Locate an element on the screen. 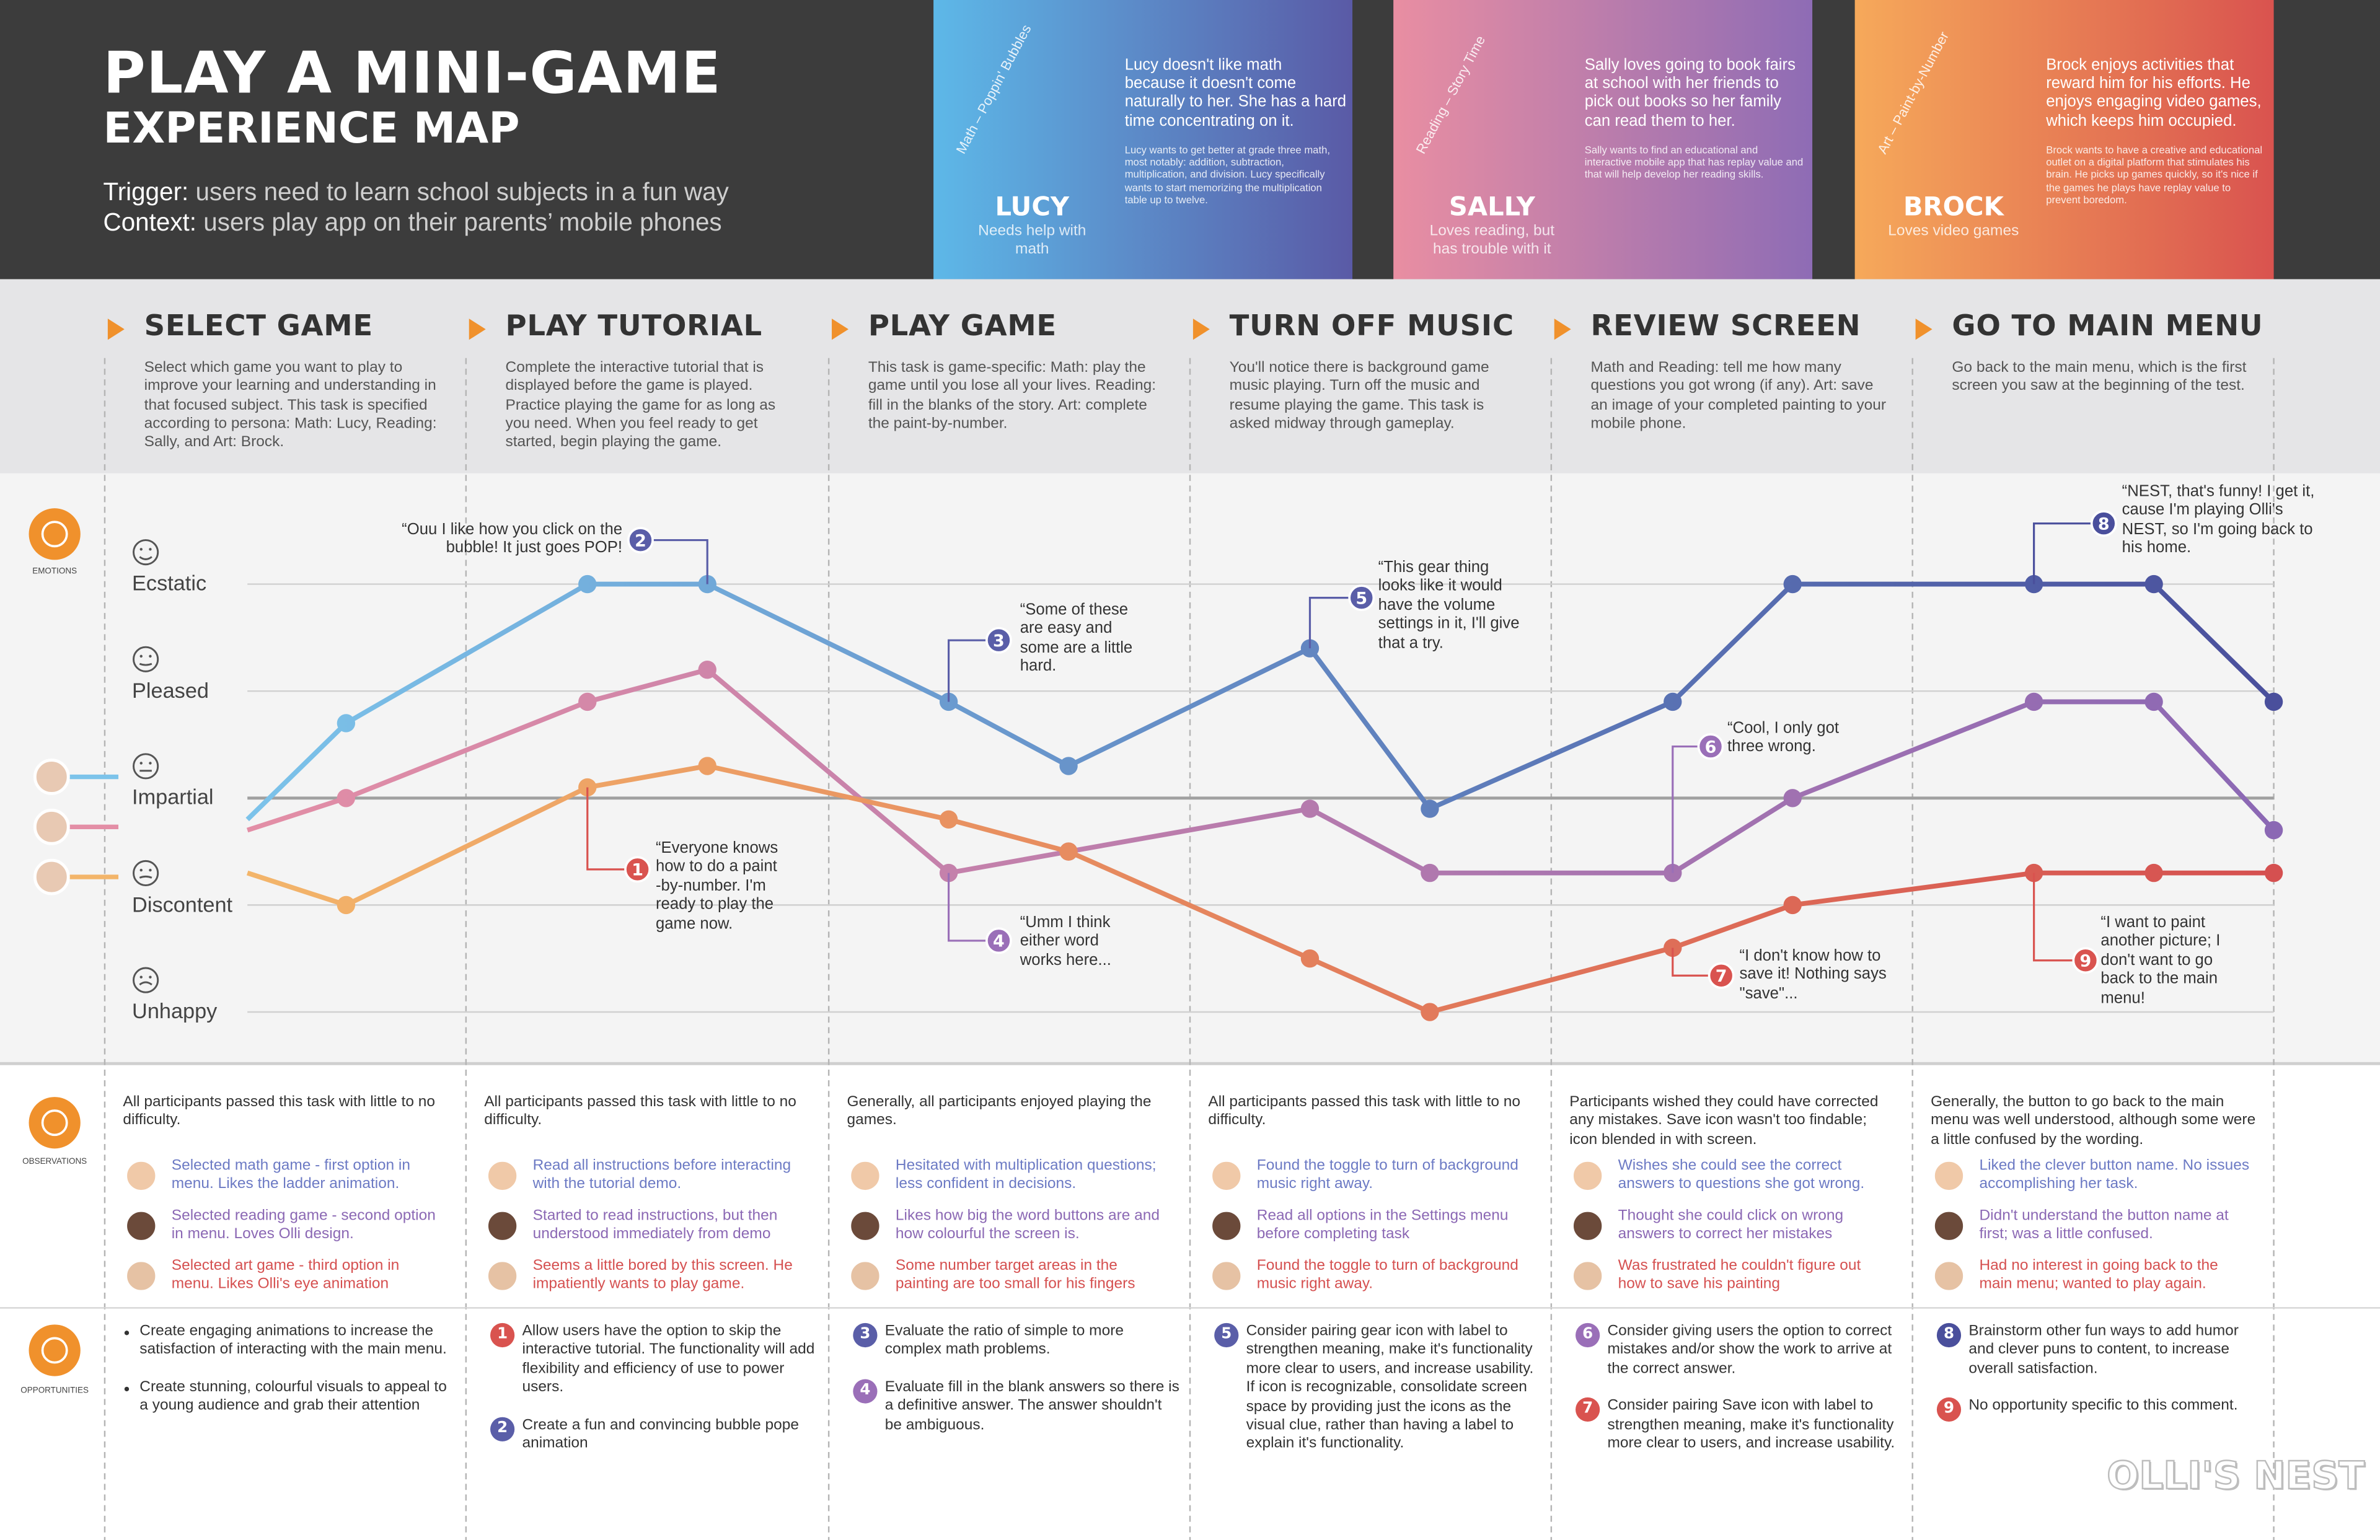  quote-number: 3 is located at coordinates (999, 640).